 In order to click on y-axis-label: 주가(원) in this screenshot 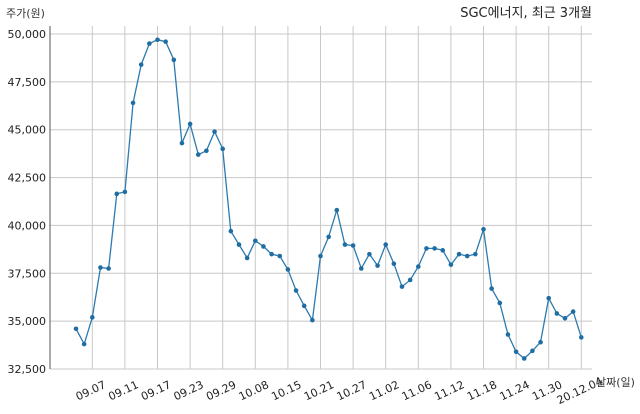, I will do `click(25, 13)`.